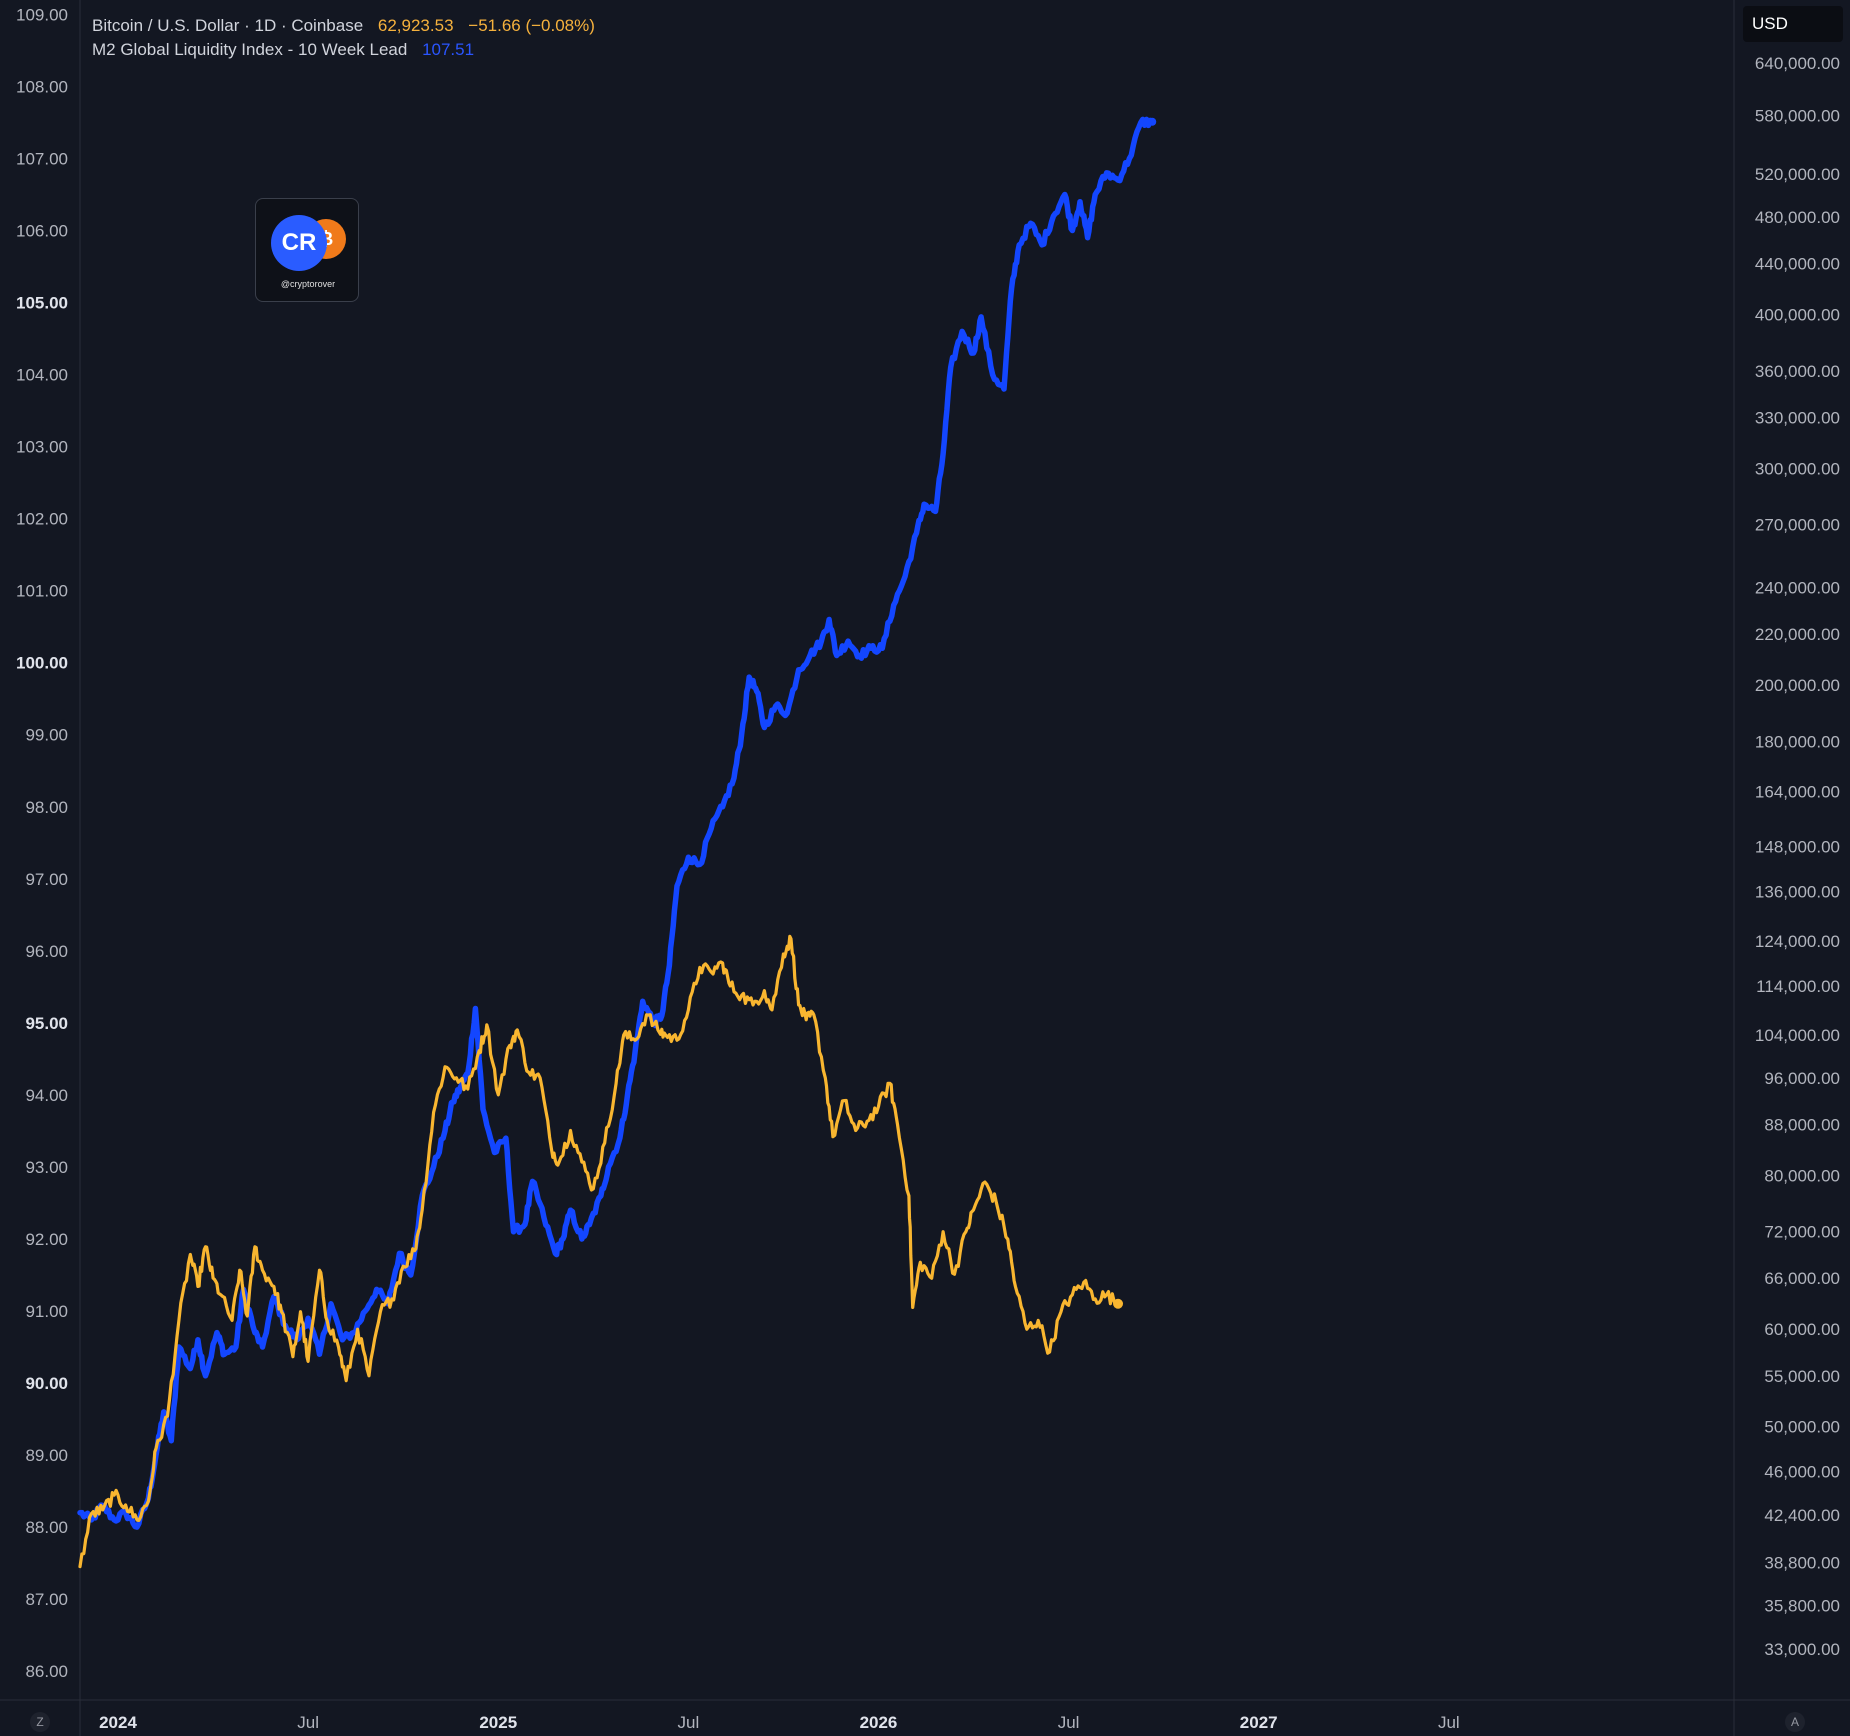  What do you see at coordinates (46, 1383) in the screenshot?
I see `left-axis-tick-label: 90.00` at bounding box center [46, 1383].